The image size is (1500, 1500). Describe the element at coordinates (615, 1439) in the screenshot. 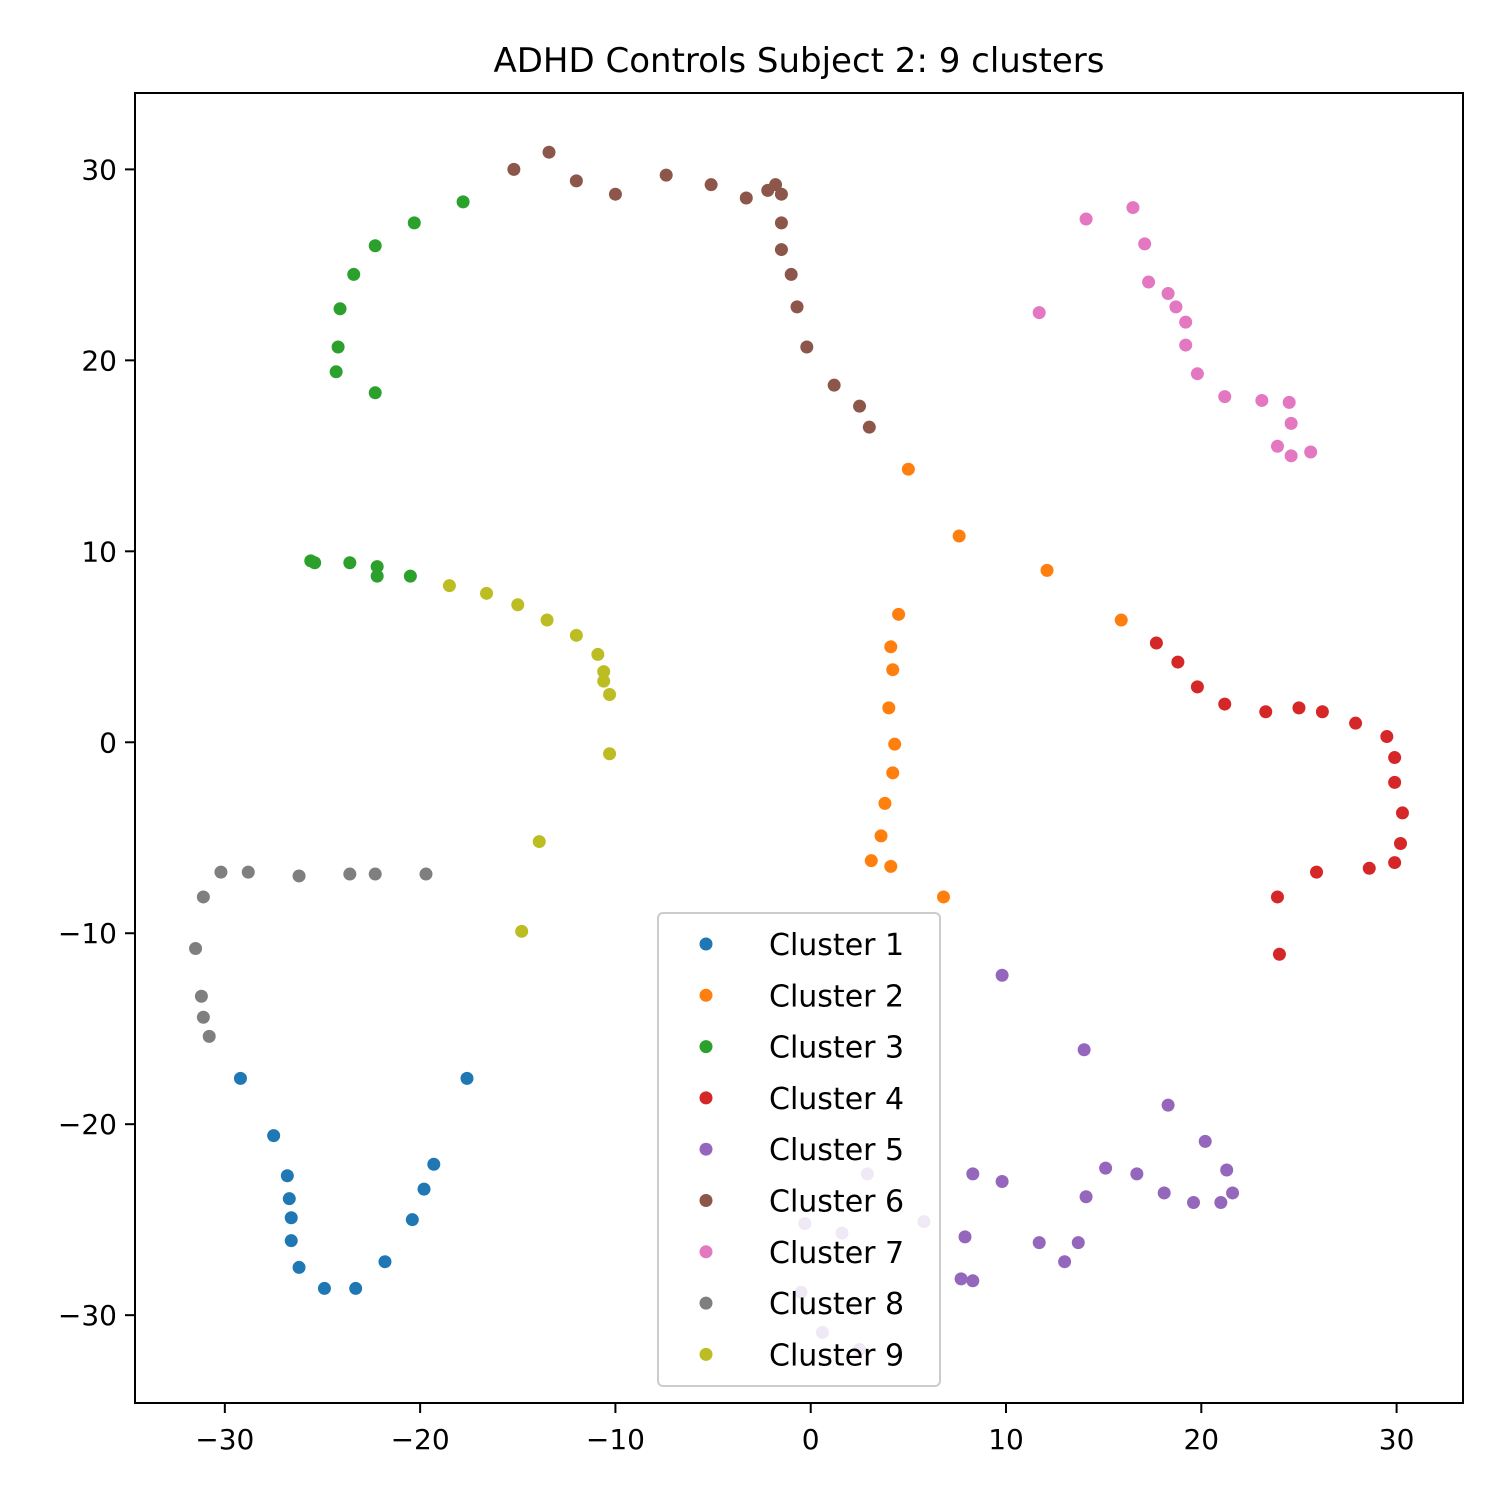

I see `x-tick-label: −10` at that location.